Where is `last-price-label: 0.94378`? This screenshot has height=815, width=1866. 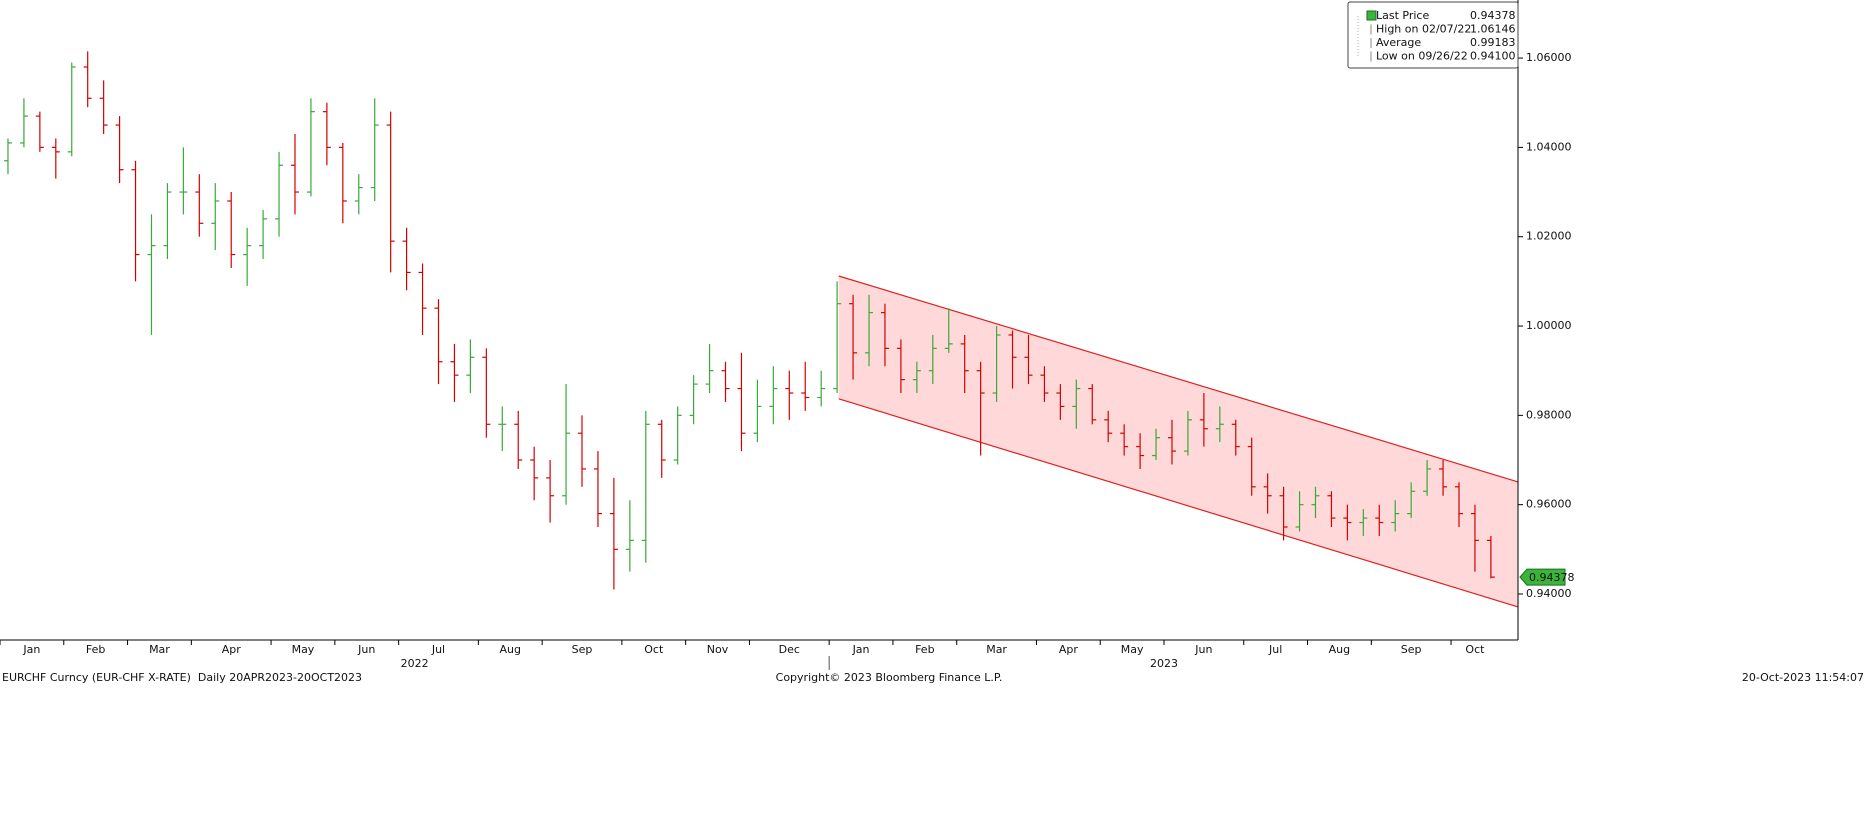 last-price-label: 0.94378 is located at coordinates (1552, 577).